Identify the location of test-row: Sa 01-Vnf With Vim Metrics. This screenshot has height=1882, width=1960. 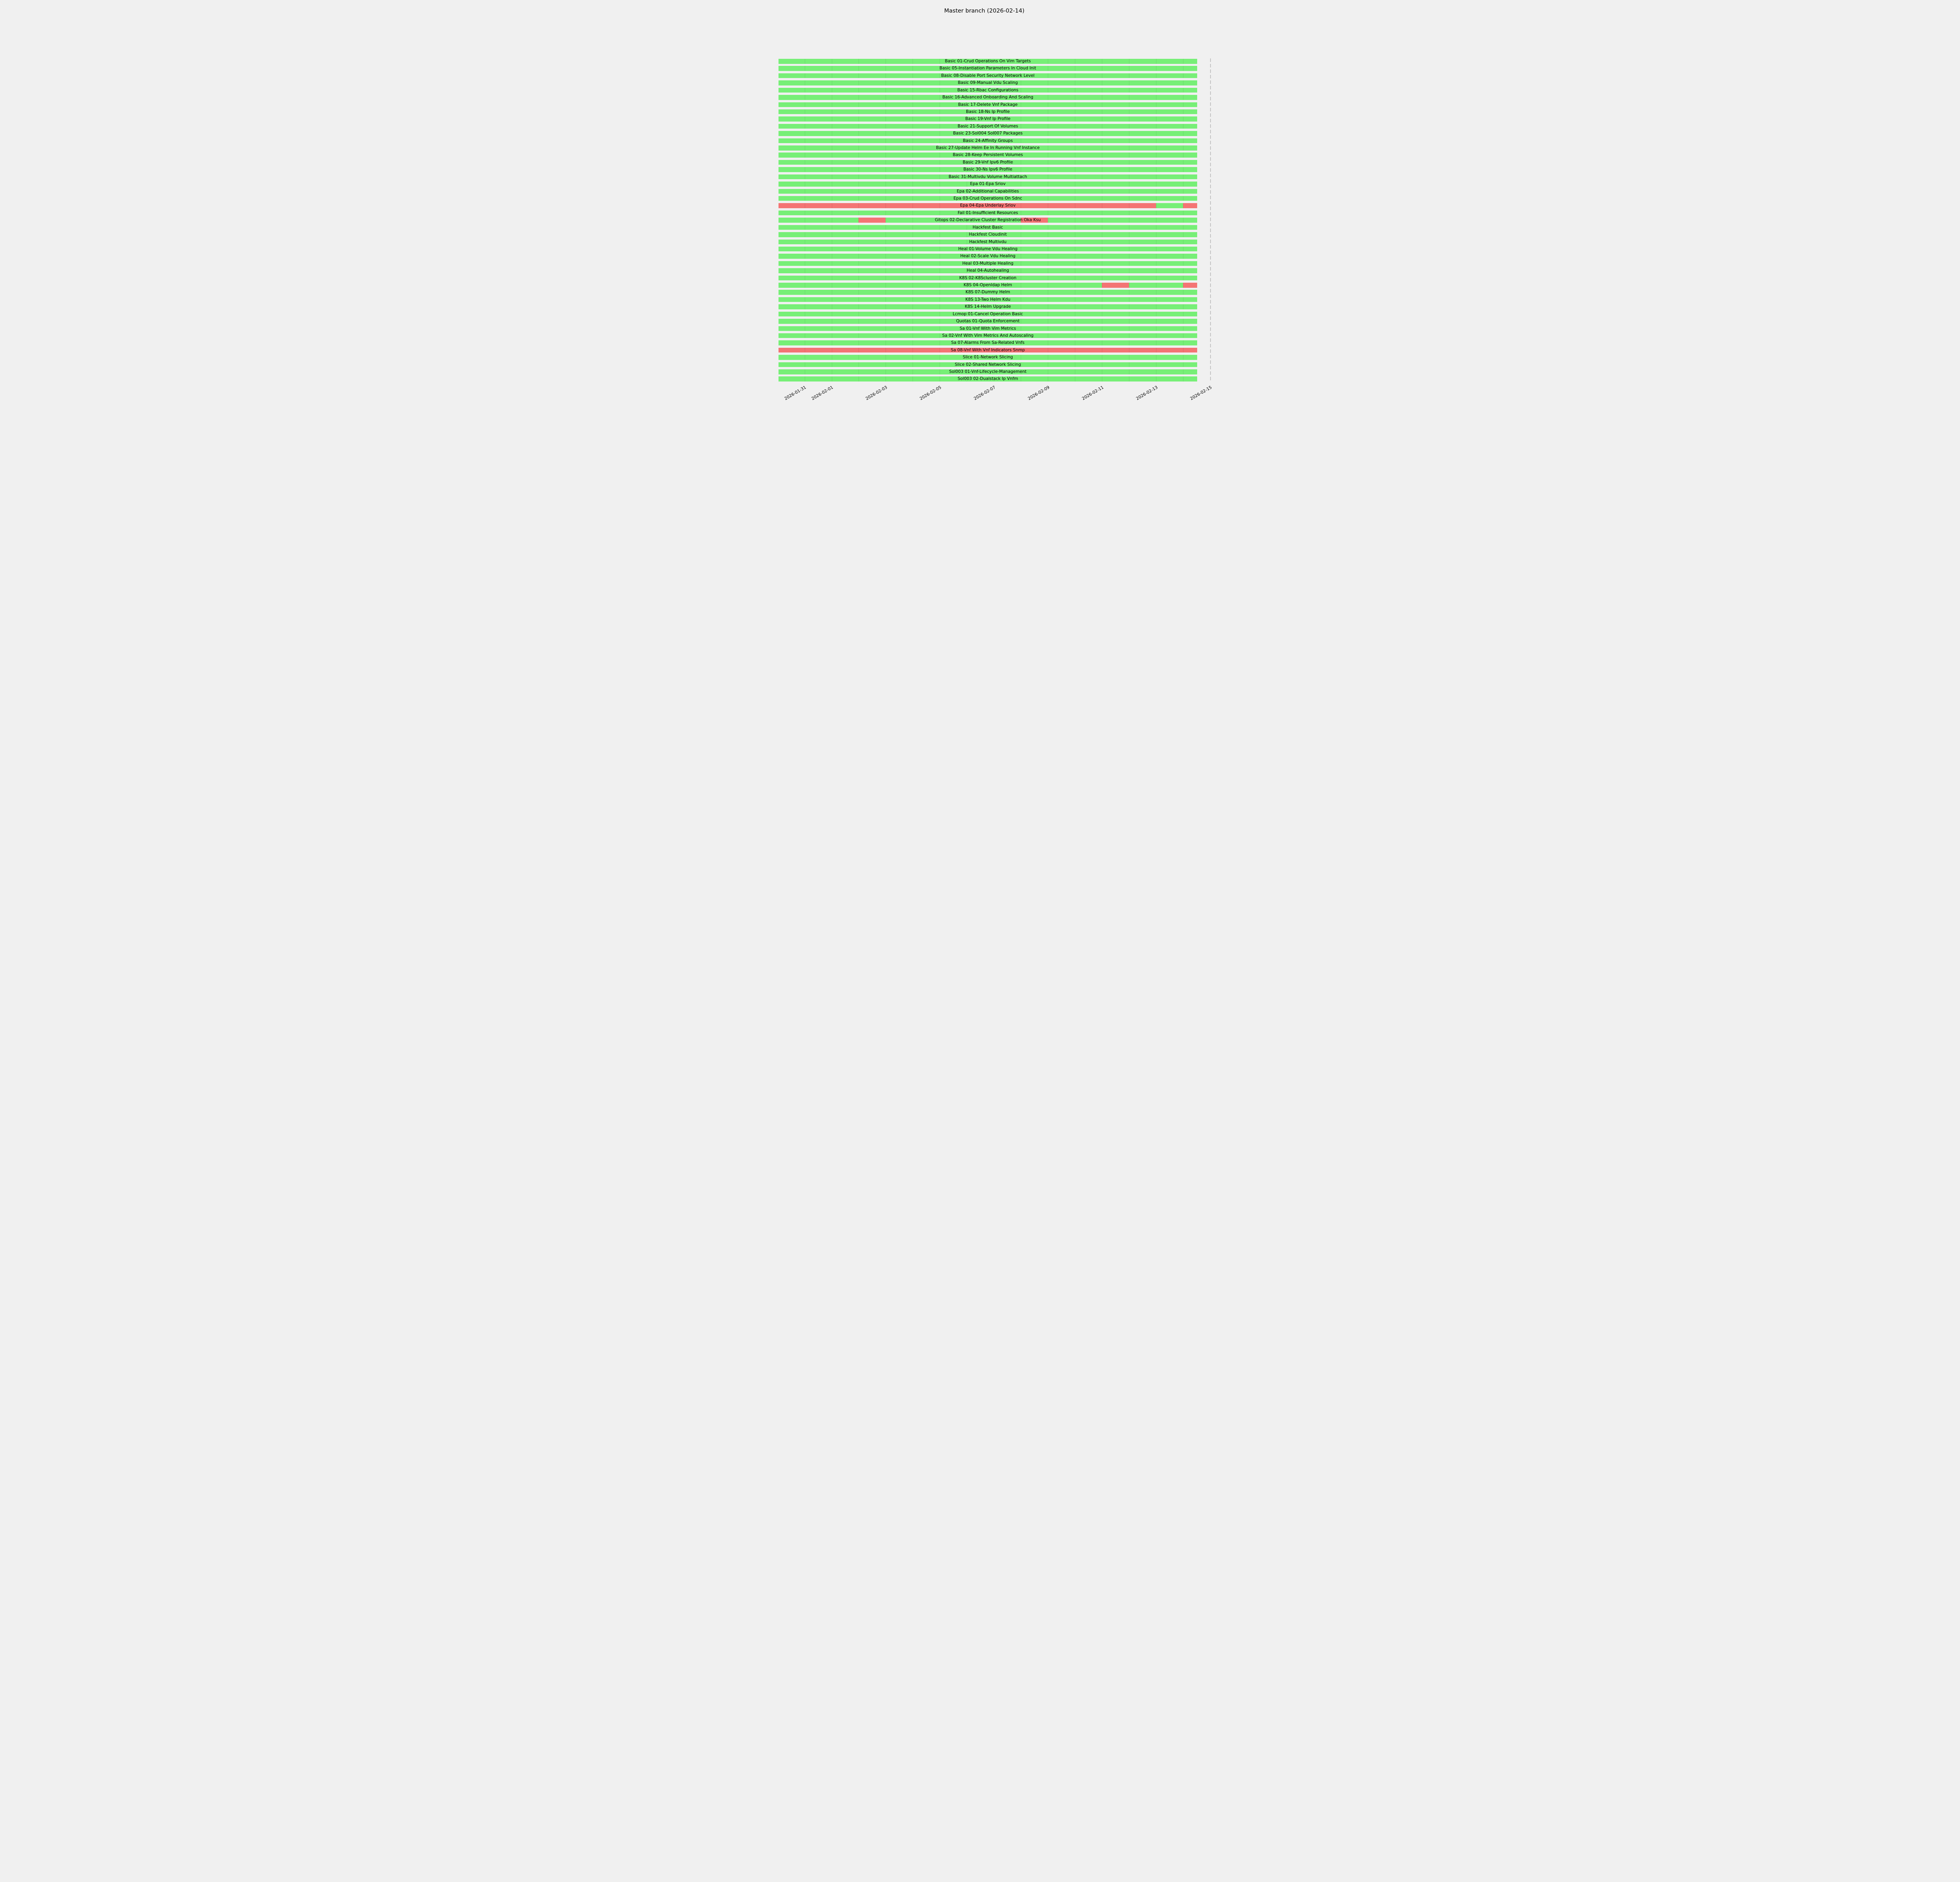
(988, 328).